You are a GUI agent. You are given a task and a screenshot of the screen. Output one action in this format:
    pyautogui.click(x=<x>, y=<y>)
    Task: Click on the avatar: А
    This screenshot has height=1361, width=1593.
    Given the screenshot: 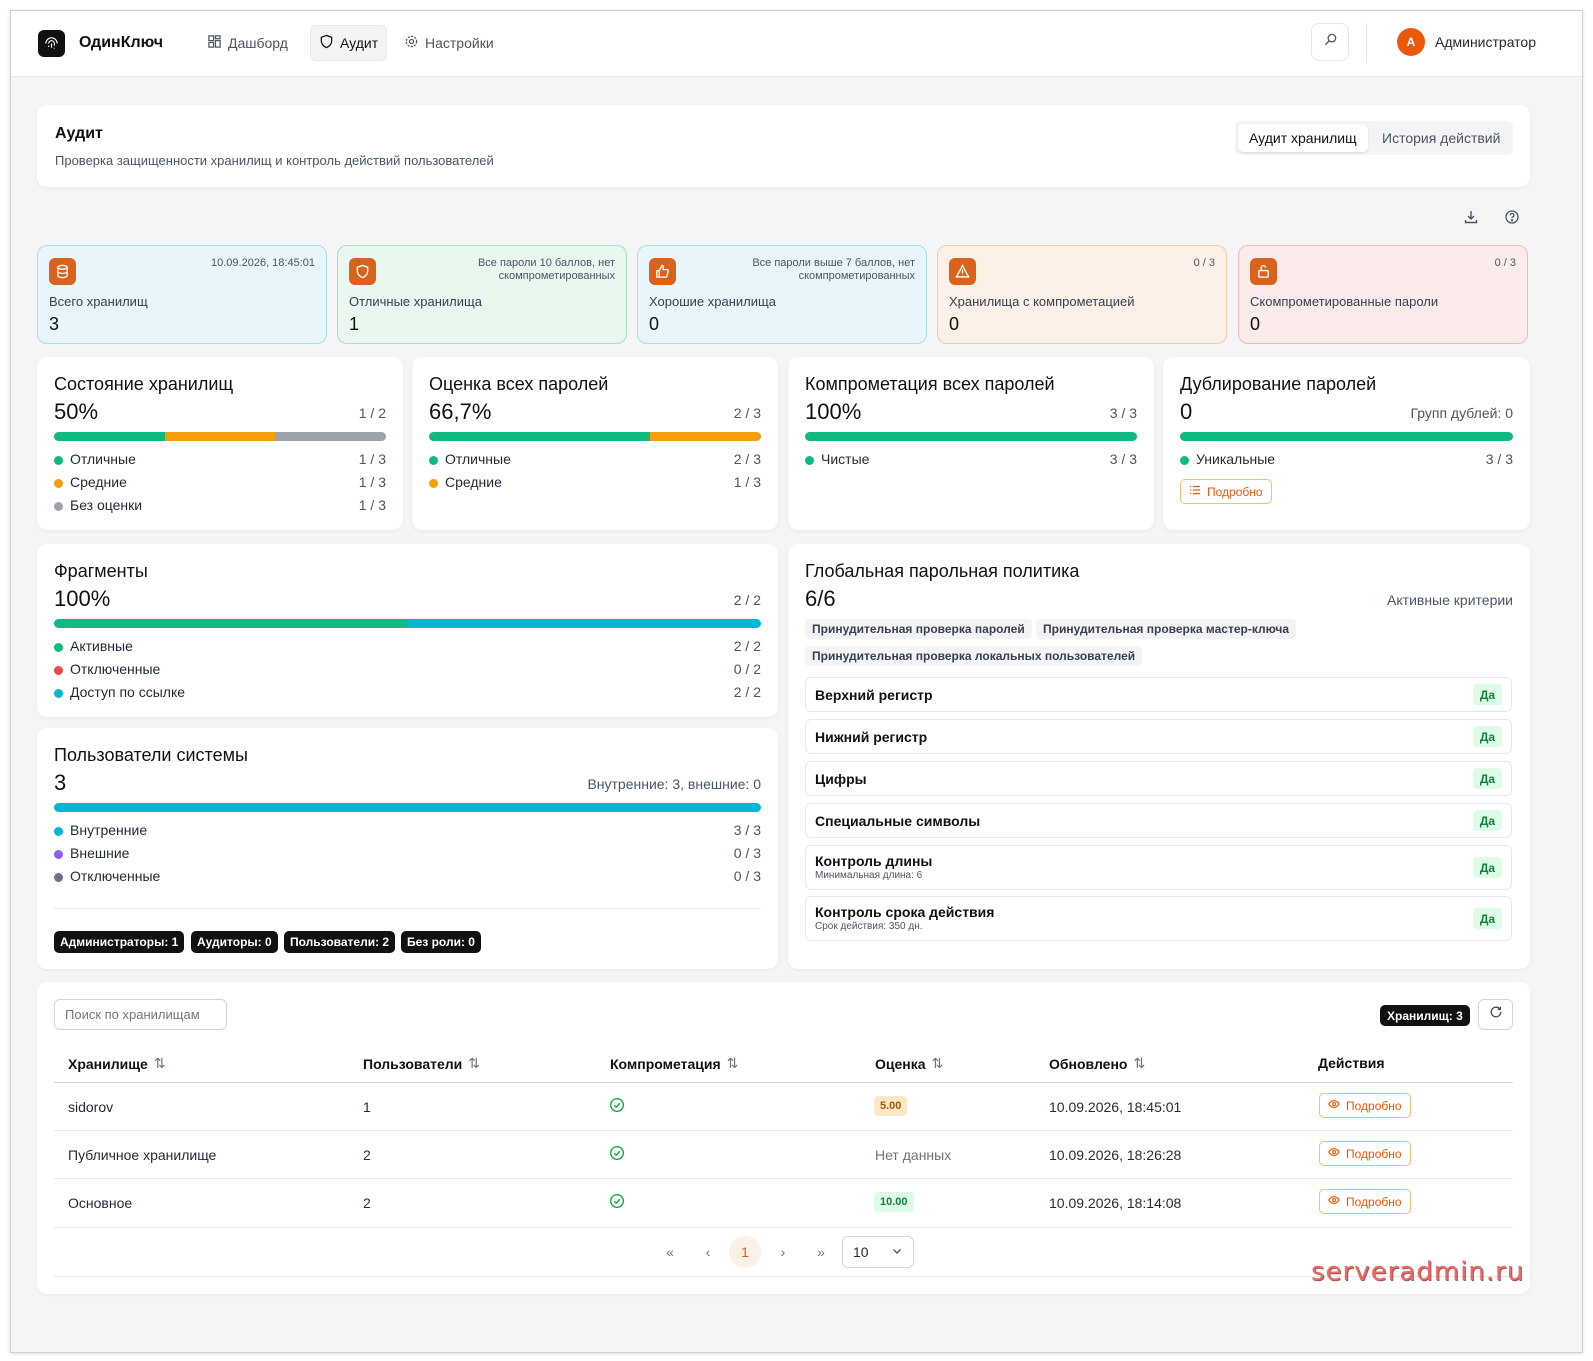 What is the action you would take?
    pyautogui.click(x=1411, y=42)
    